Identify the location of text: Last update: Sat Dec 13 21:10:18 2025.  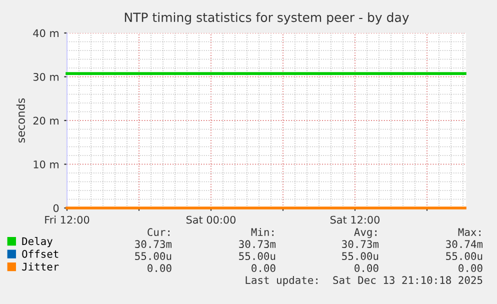
(364, 281).